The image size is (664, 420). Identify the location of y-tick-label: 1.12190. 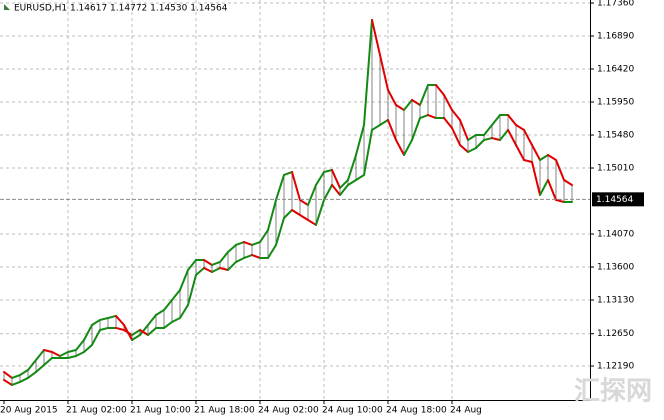
(615, 367).